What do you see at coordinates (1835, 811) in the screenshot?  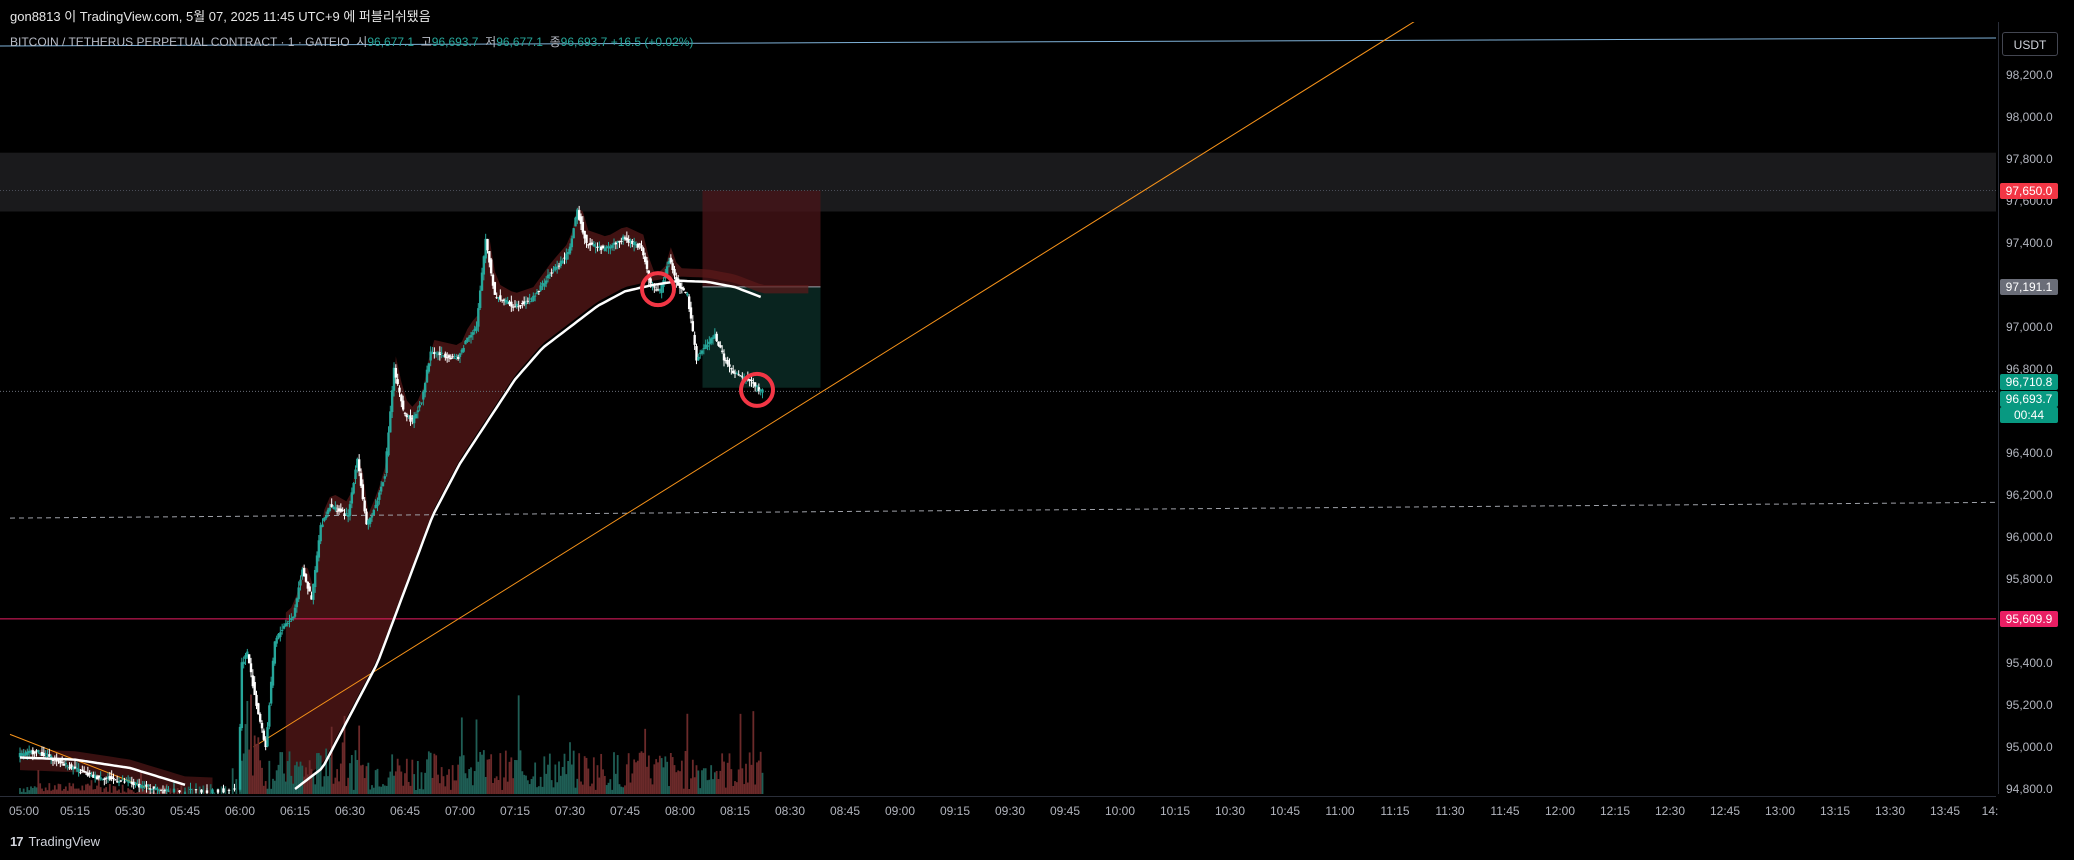 I see `time-tick-label: 13:15` at bounding box center [1835, 811].